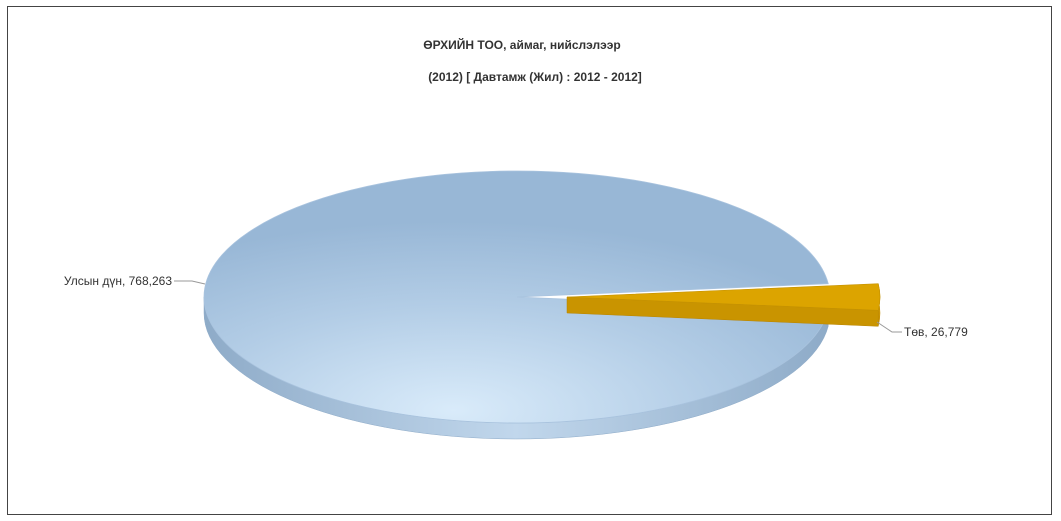 Image resolution: width=1061 pixels, height=521 pixels. I want to click on pie-labels: Улсын дүн, 768,263 Төв, 26,779, so click(516, 306).